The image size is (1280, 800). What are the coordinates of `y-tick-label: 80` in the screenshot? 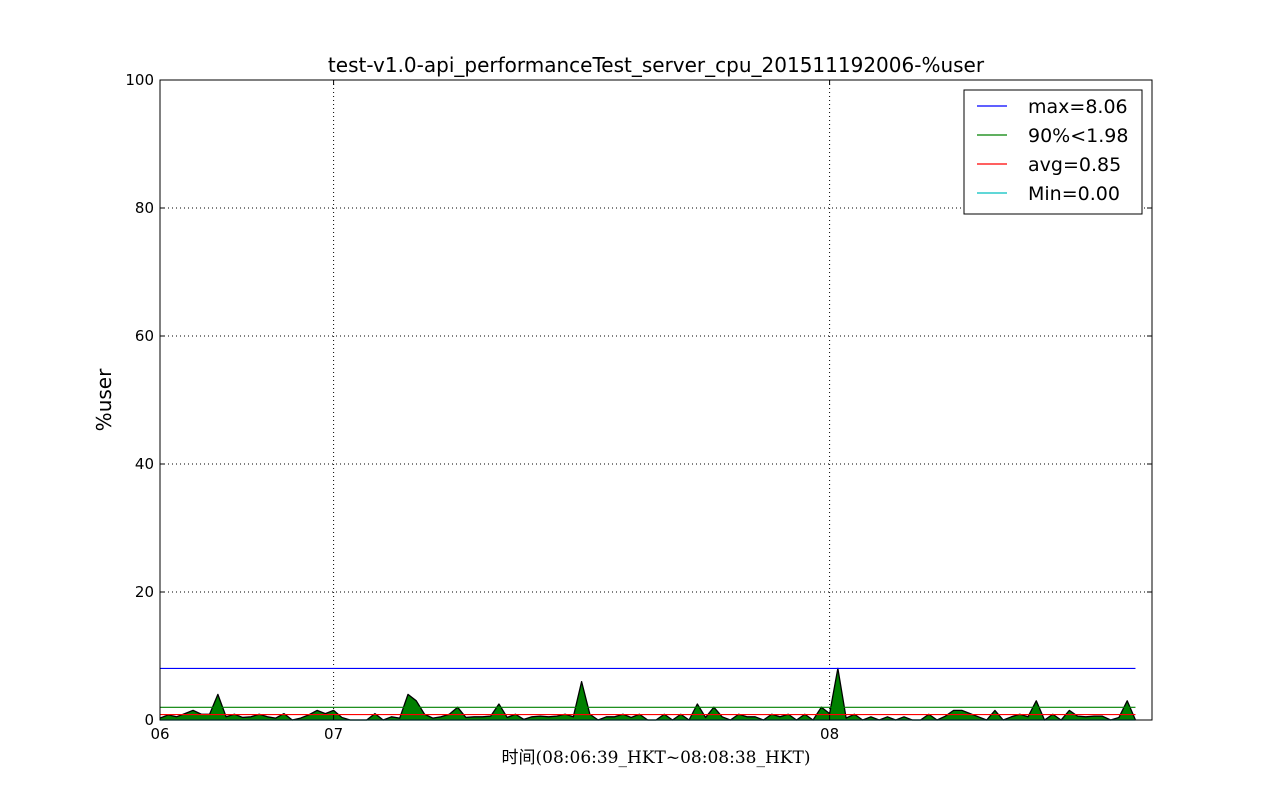 It's located at (144, 208).